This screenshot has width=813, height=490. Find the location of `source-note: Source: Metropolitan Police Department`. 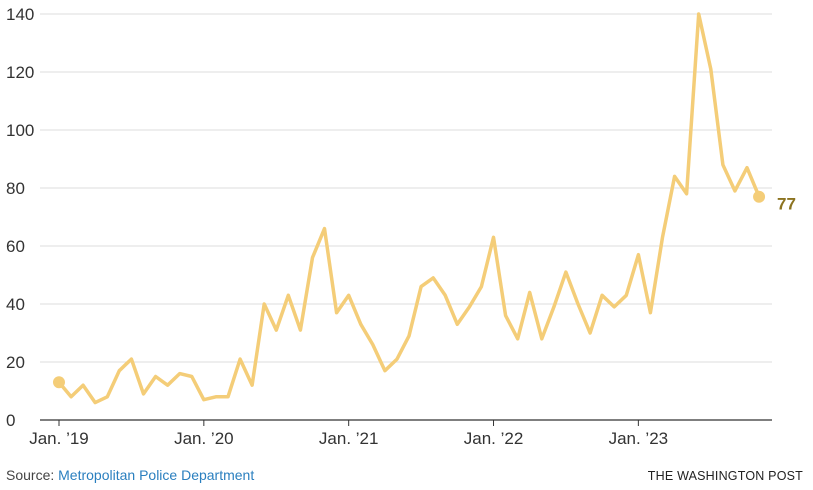

source-note: Source: Metropolitan Police Department is located at coordinates (130, 475).